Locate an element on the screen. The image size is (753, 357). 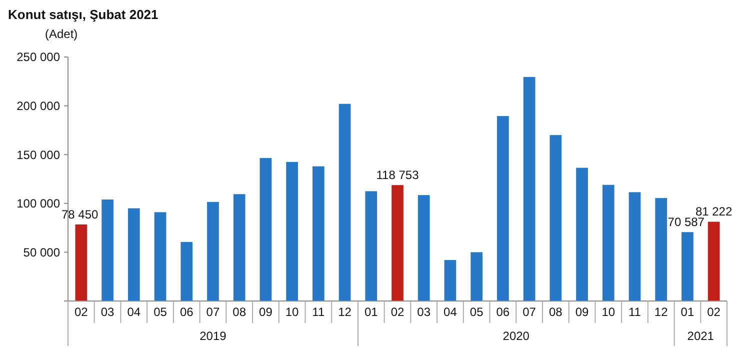
data-label: 78 450 is located at coordinates (80, 214).